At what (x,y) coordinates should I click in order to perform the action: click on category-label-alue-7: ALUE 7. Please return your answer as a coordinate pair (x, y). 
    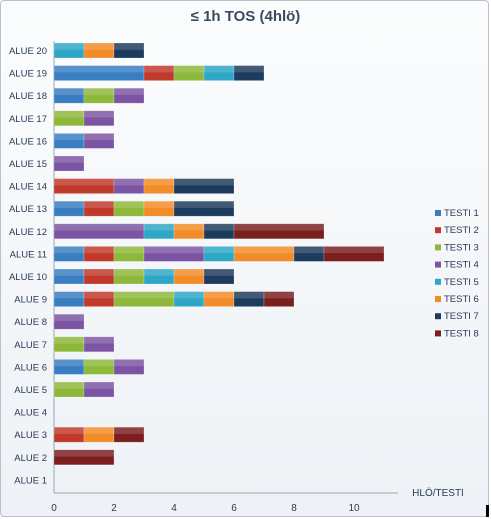
    Looking at the image, I should click on (30, 345).